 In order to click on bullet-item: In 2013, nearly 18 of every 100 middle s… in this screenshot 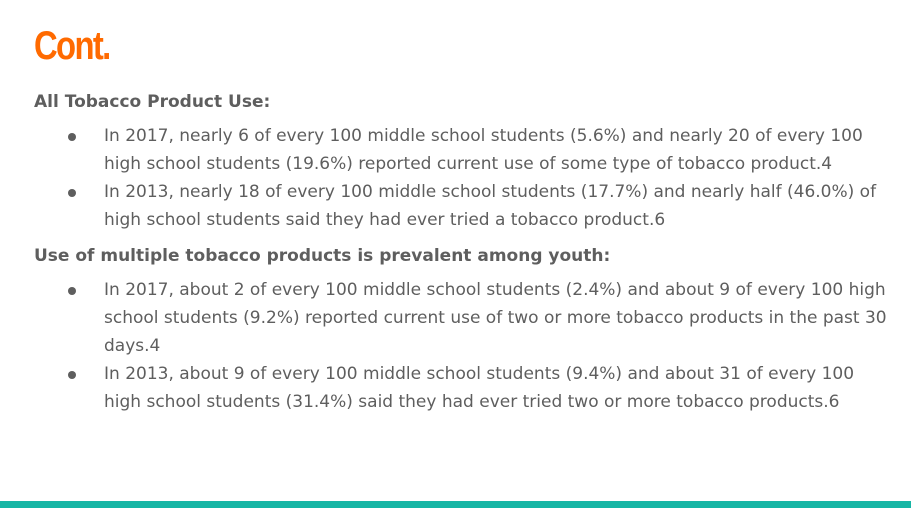, I will do `click(464, 206)`.